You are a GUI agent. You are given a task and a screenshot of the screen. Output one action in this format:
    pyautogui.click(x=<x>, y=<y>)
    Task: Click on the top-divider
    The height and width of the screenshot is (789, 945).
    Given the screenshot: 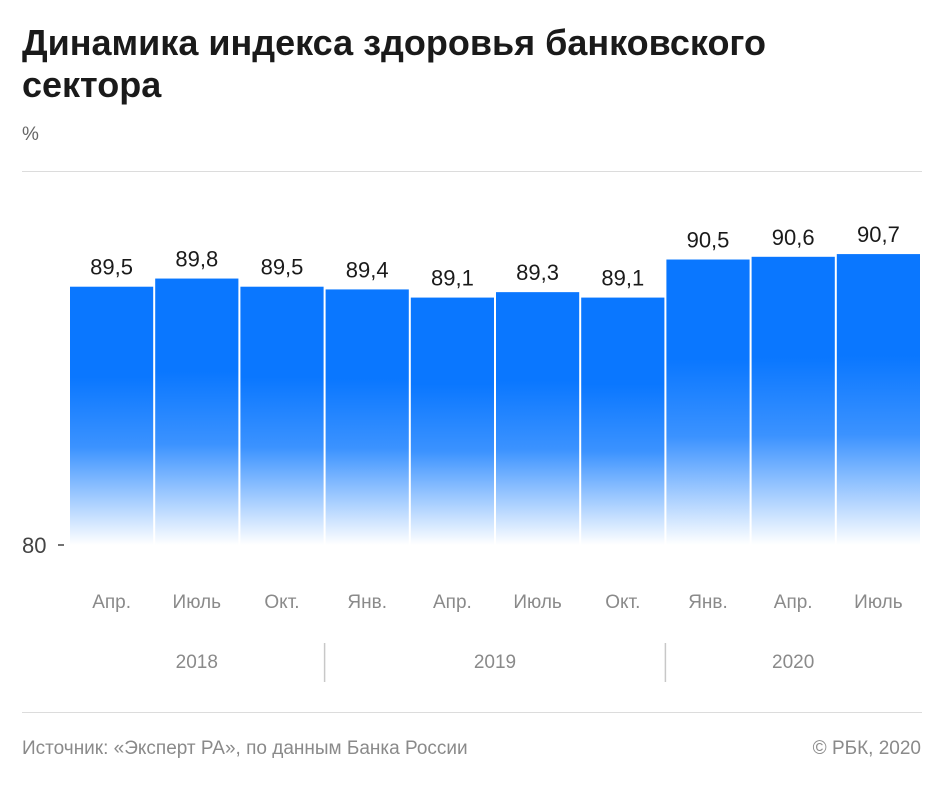 What is the action you would take?
    pyautogui.click(x=472, y=171)
    